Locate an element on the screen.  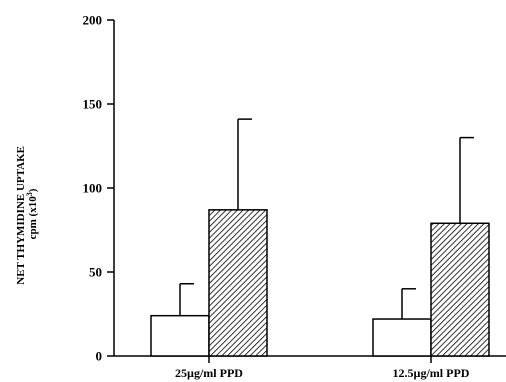
y-axis-label-exponent: 3 is located at coordinates (29, 194).